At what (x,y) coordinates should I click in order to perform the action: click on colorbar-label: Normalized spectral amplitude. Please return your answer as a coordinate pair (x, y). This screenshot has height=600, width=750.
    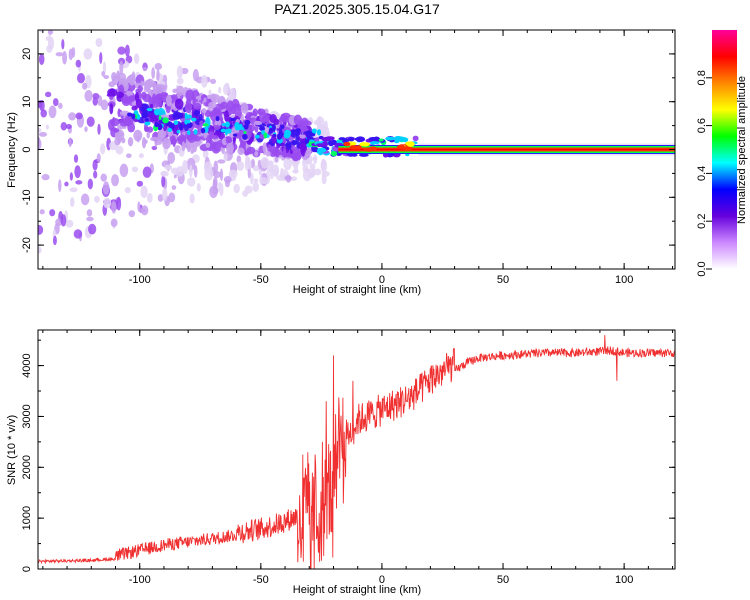
    Looking at the image, I should click on (742, 150).